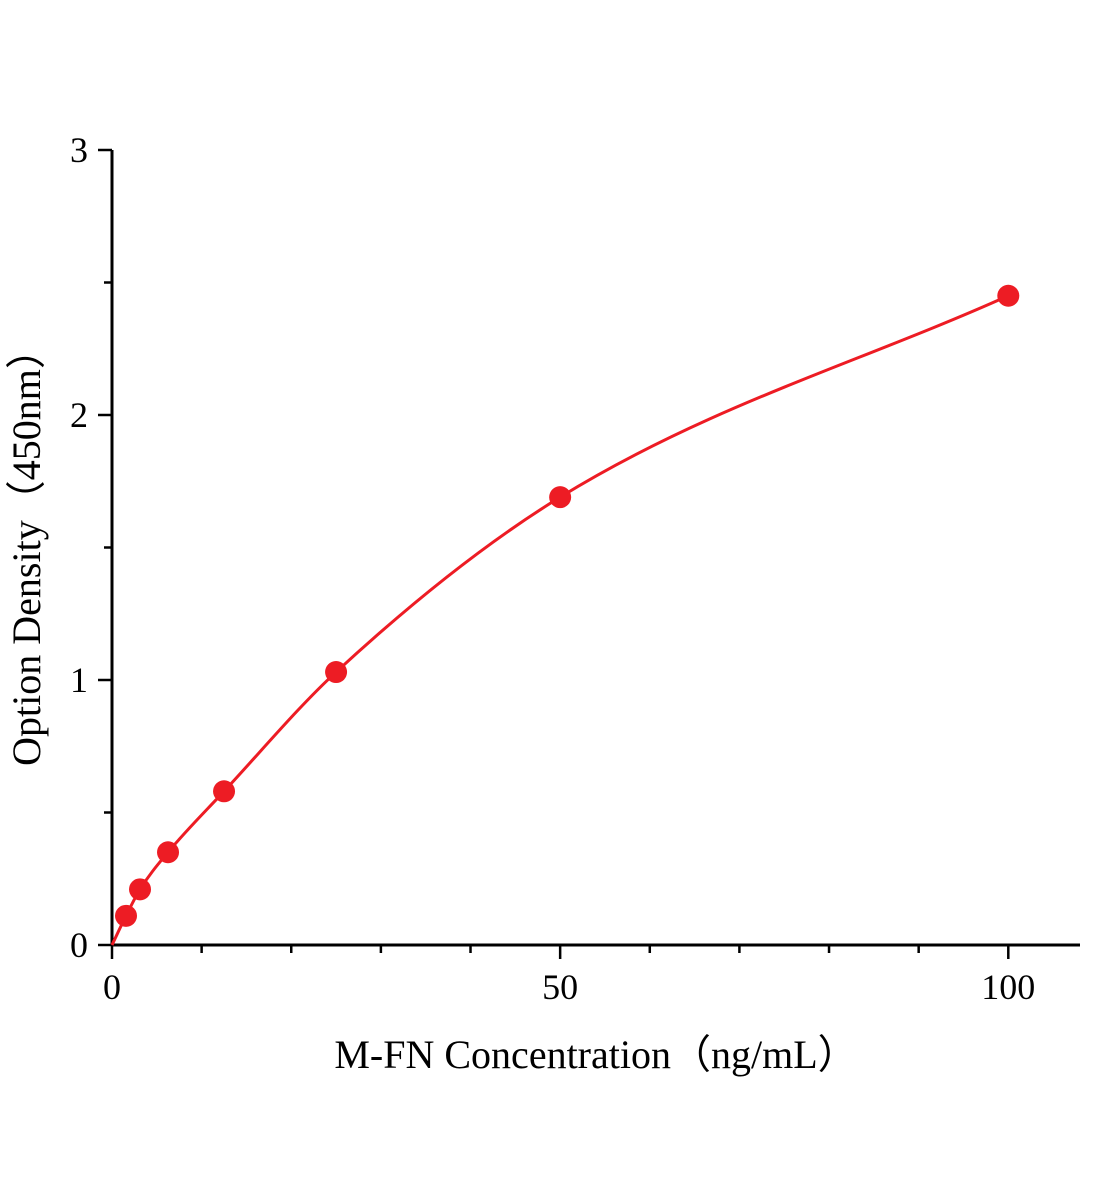  What do you see at coordinates (1008, 987) in the screenshot?
I see `x-tick-label: 100` at bounding box center [1008, 987].